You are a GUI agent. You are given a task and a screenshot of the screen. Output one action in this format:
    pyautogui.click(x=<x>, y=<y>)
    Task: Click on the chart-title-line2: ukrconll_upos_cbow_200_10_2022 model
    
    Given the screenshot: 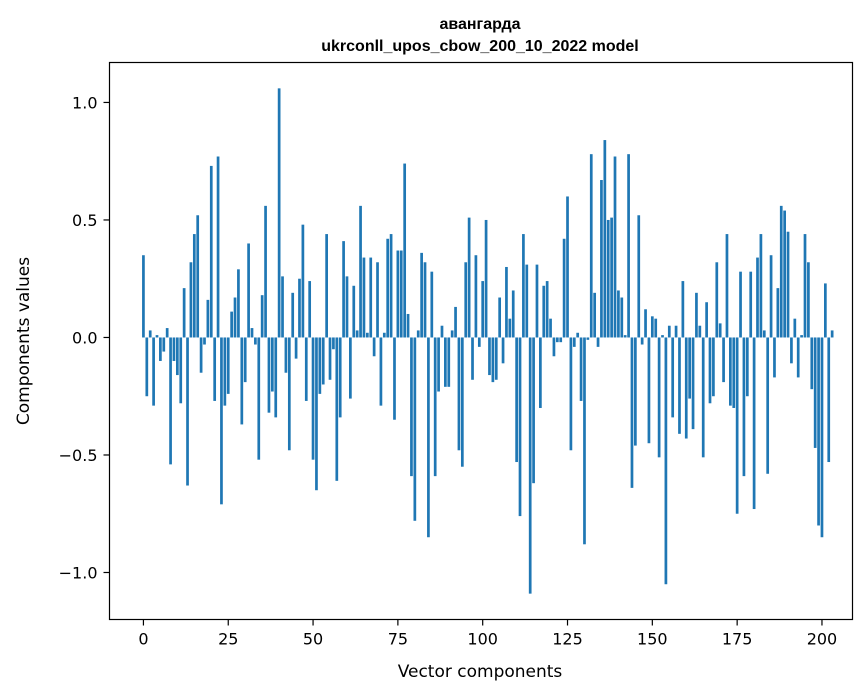 What is the action you would take?
    pyautogui.click(x=479, y=46)
    